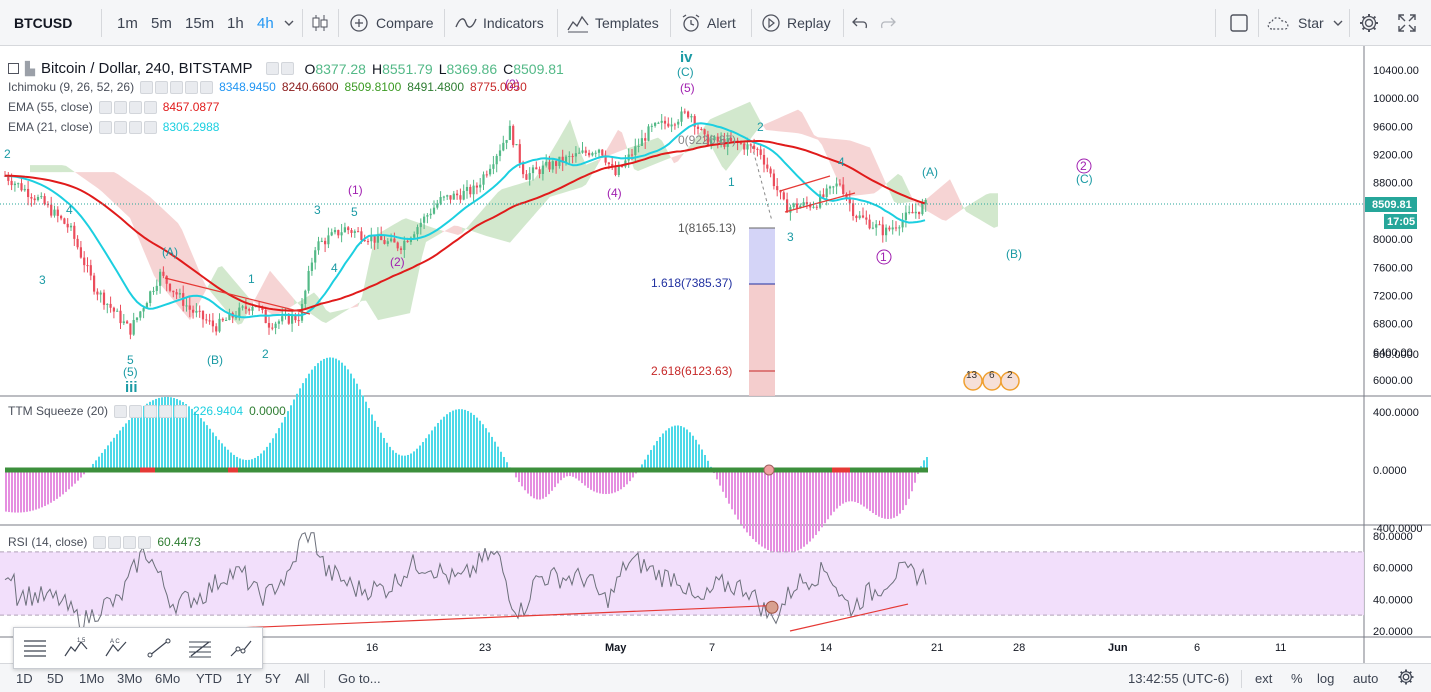 The width and height of the screenshot is (1431, 692). What do you see at coordinates (273, 678) in the screenshot?
I see `range-5y: 5Y` at bounding box center [273, 678].